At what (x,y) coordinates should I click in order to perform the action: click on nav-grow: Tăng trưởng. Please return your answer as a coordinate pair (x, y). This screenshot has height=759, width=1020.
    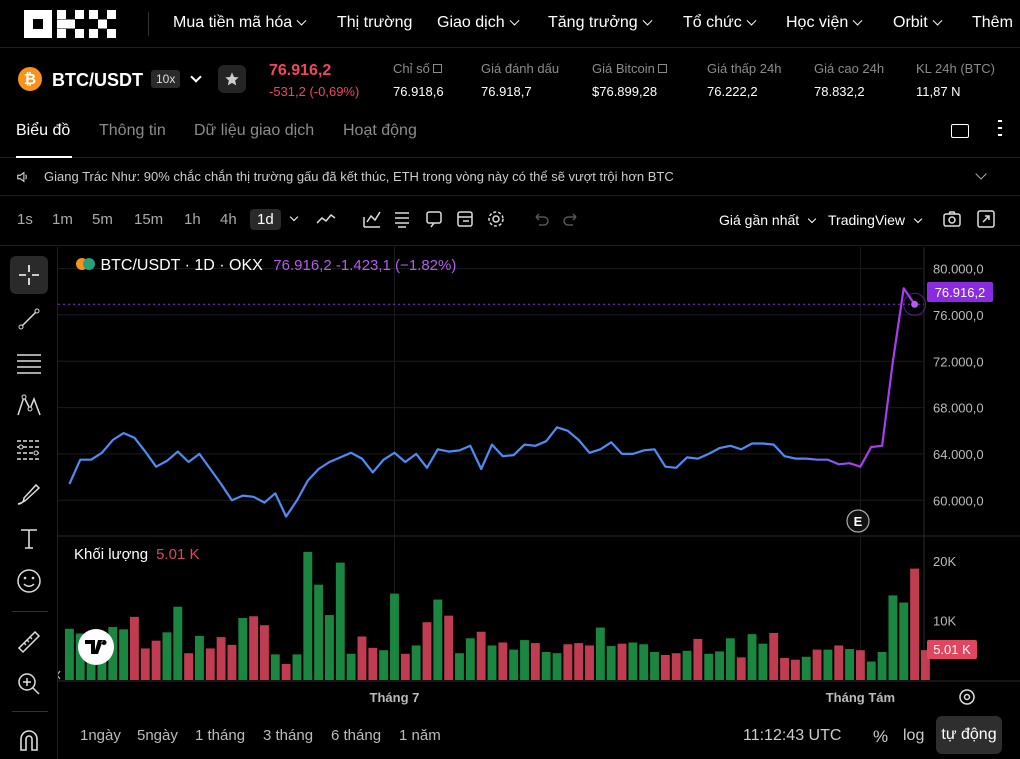
    Looking at the image, I should click on (600, 23).